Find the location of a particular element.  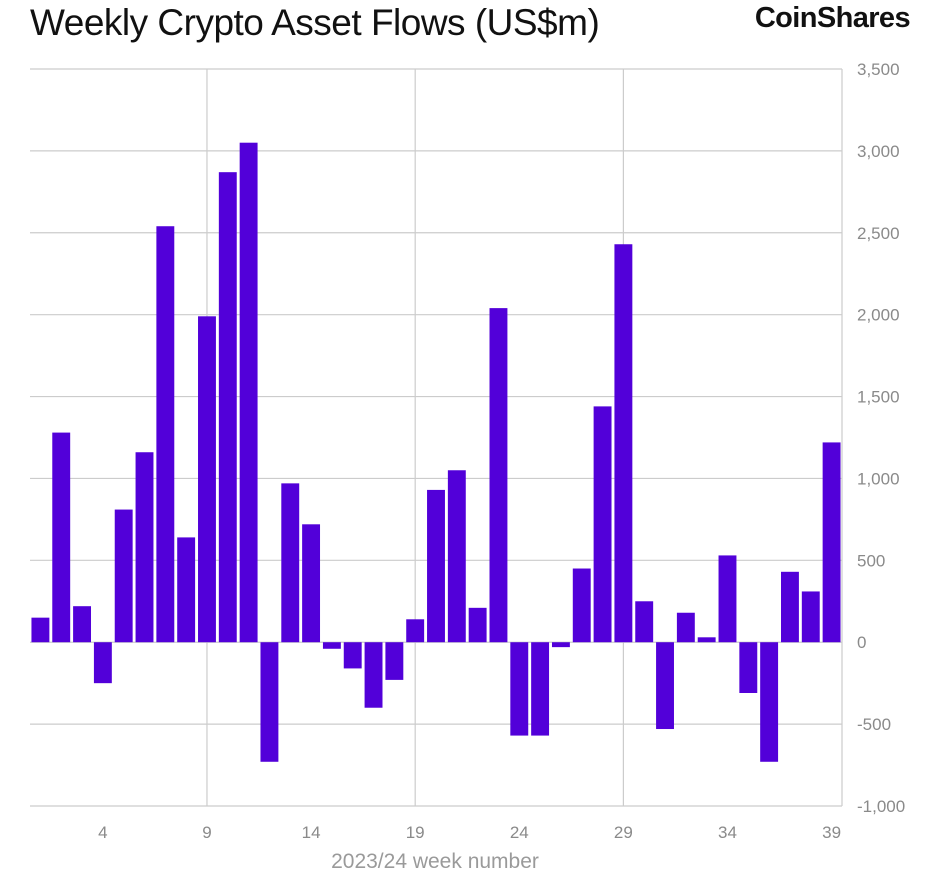

y-tick-label: -1,000 is located at coordinates (881, 806).